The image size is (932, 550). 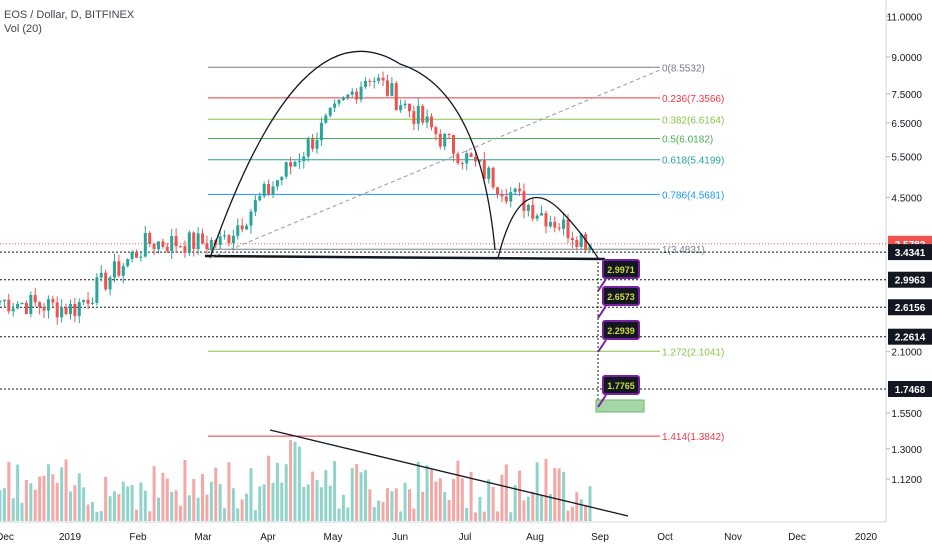 What do you see at coordinates (548, 227) in the screenshot?
I see `handle-arc` at bounding box center [548, 227].